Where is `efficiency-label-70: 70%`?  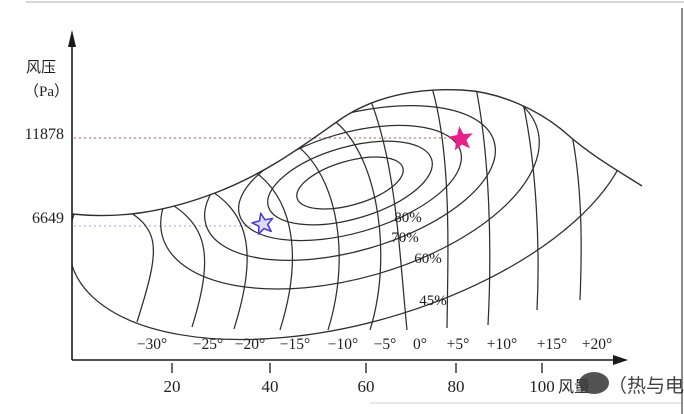
efficiency-label-70: 70% is located at coordinates (405, 238).